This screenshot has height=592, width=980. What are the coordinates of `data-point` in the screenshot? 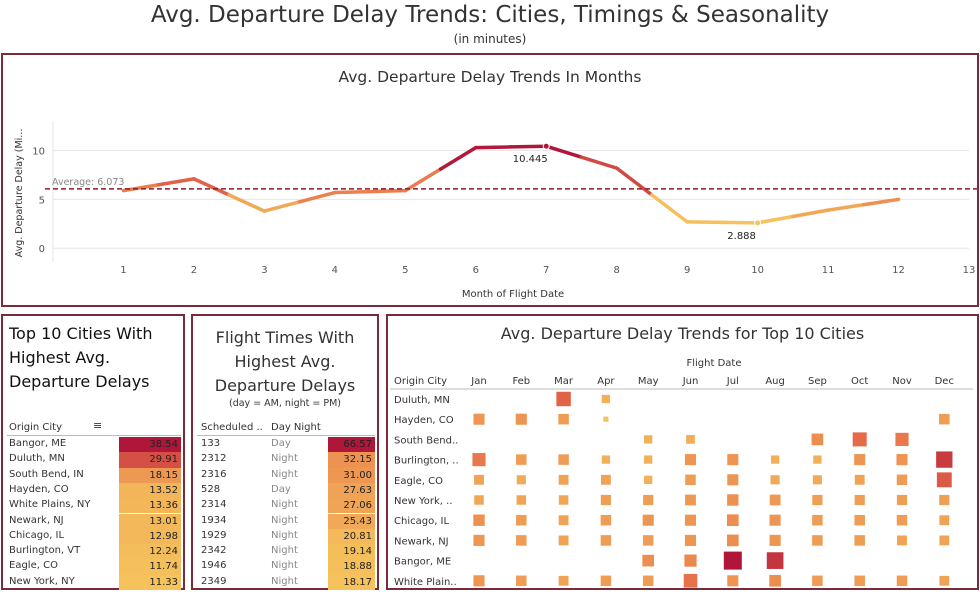 It's located at (758, 223).